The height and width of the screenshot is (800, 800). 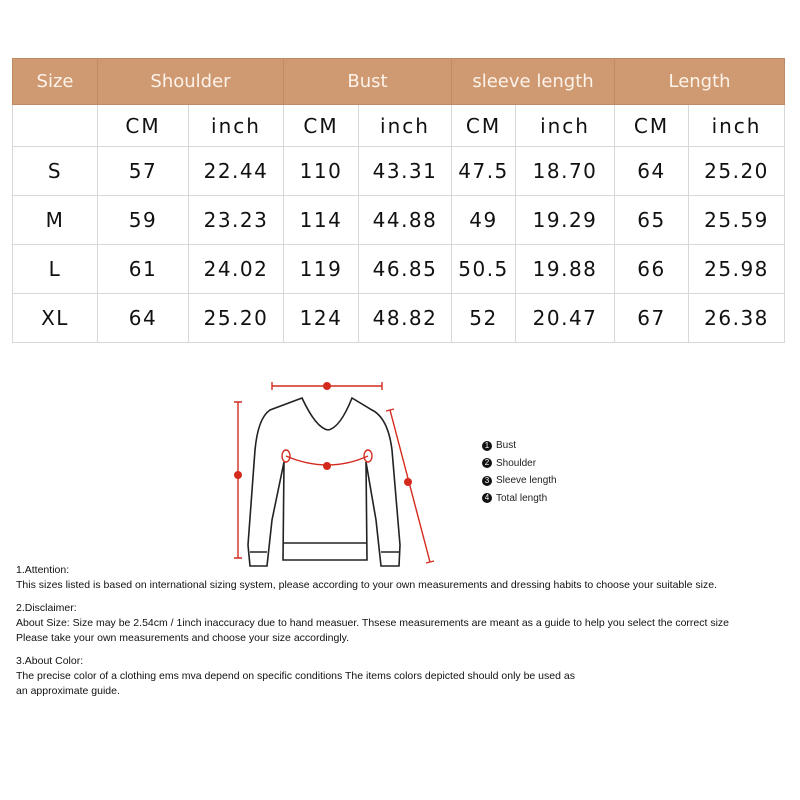 I want to click on measure-lines, so click(x=334, y=473).